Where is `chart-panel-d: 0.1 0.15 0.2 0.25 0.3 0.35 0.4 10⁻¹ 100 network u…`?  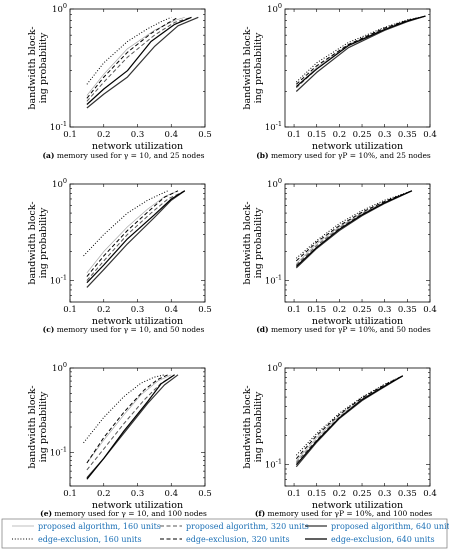
chart-panel-d: 0.1 0.15 0.2 0.25 0.3 0.35 0.4 10⁻¹ 100 network u… is located at coordinates (339, 255).